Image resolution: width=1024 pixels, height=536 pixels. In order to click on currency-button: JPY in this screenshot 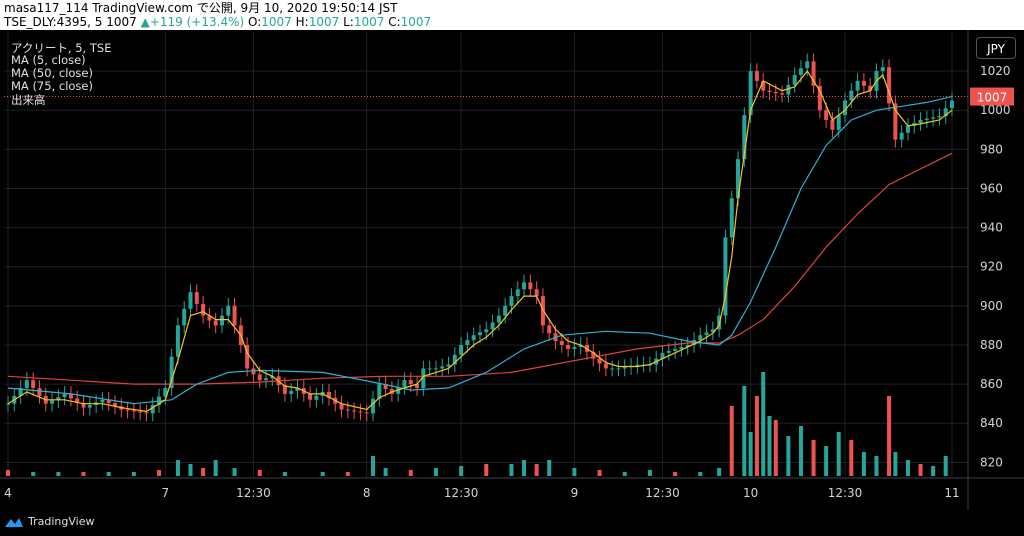, I will do `click(996, 48)`.